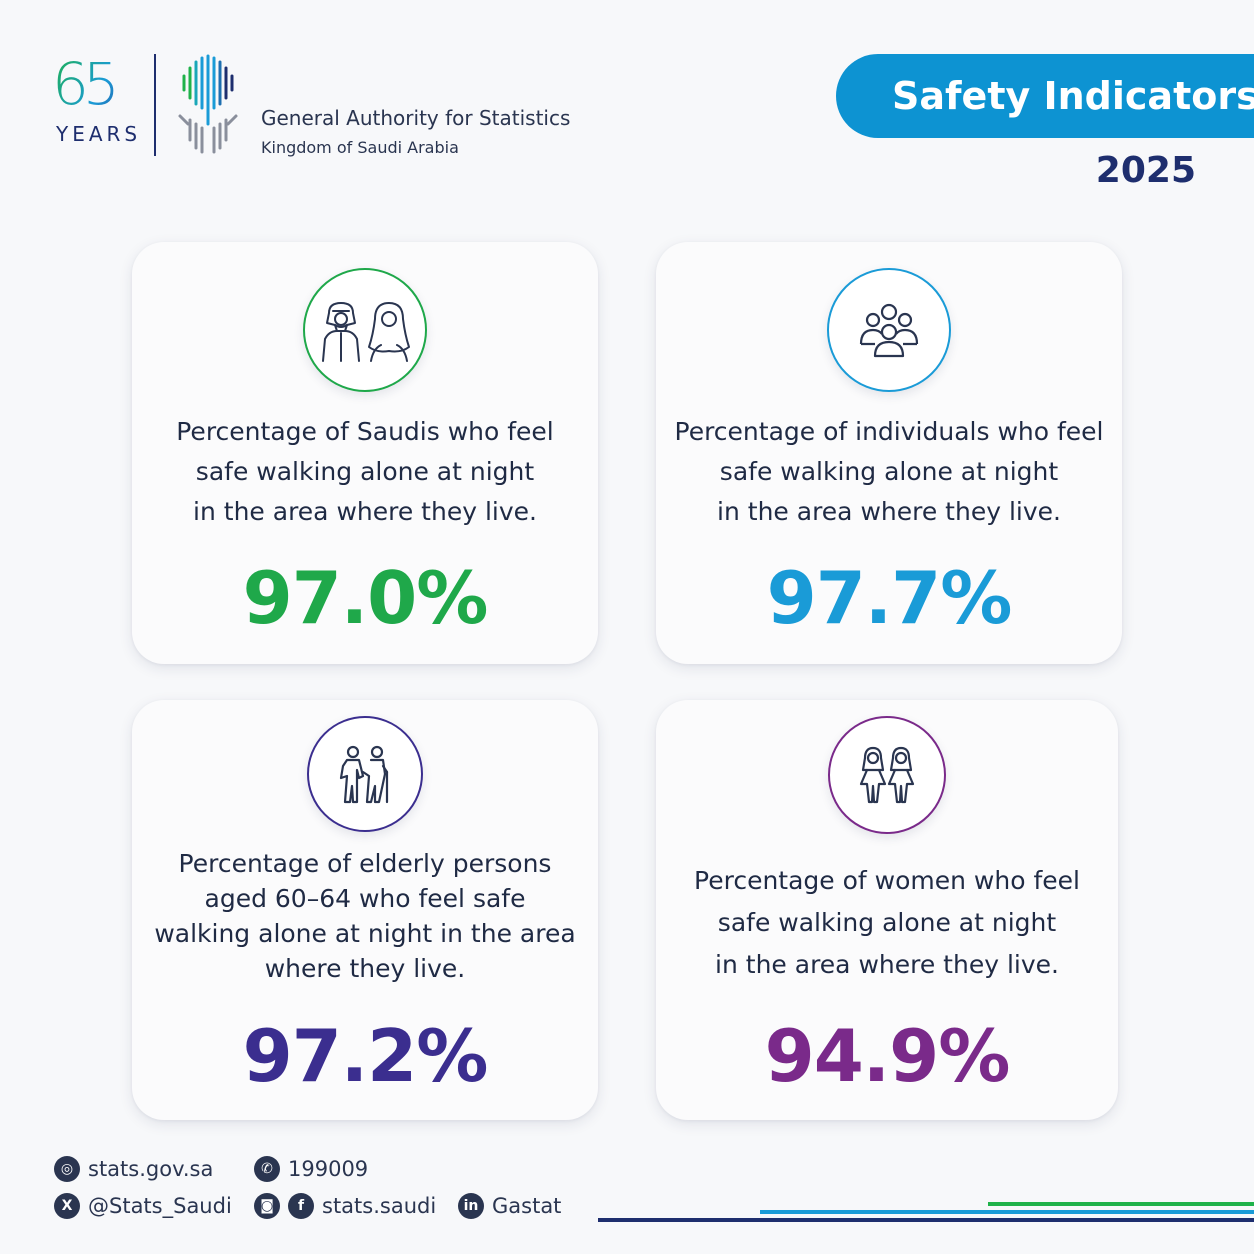 Image resolution: width=1254 pixels, height=1254 pixels. Describe the element at coordinates (301, 1206) in the screenshot. I see `facebook-icon: f` at that location.